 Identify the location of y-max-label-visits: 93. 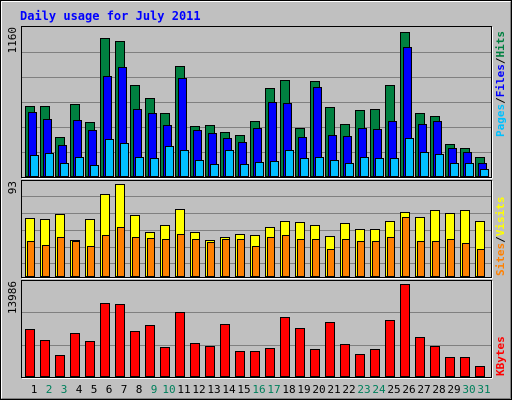
(12, 187).